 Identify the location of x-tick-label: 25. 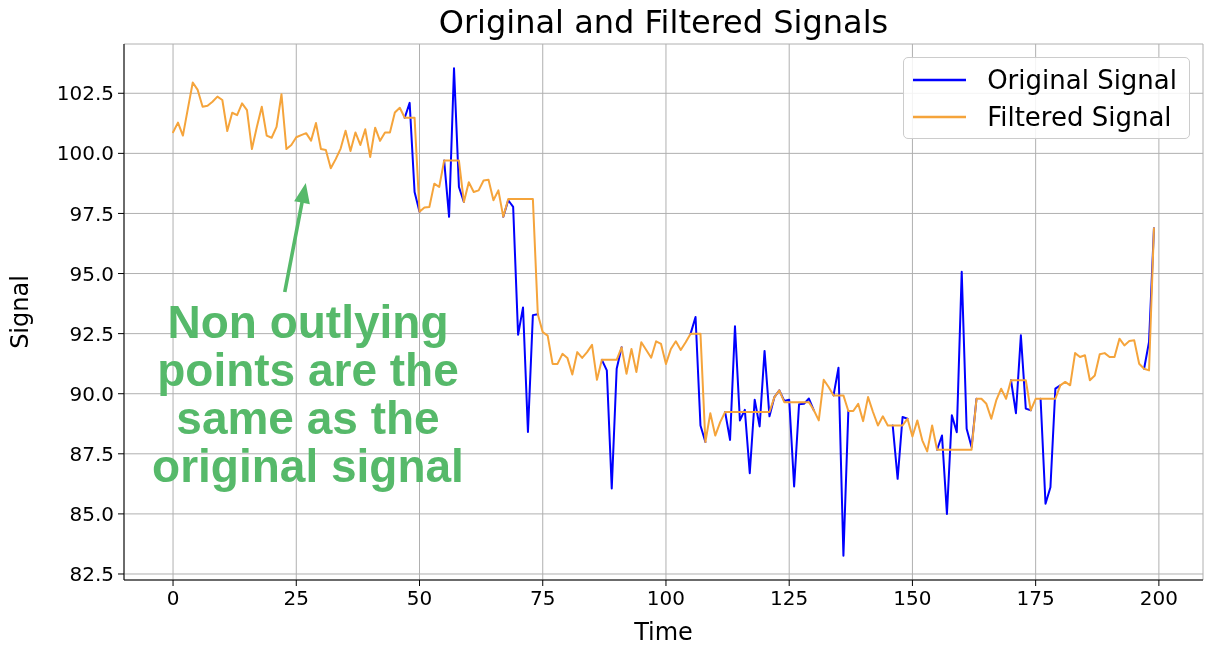
(296, 598).